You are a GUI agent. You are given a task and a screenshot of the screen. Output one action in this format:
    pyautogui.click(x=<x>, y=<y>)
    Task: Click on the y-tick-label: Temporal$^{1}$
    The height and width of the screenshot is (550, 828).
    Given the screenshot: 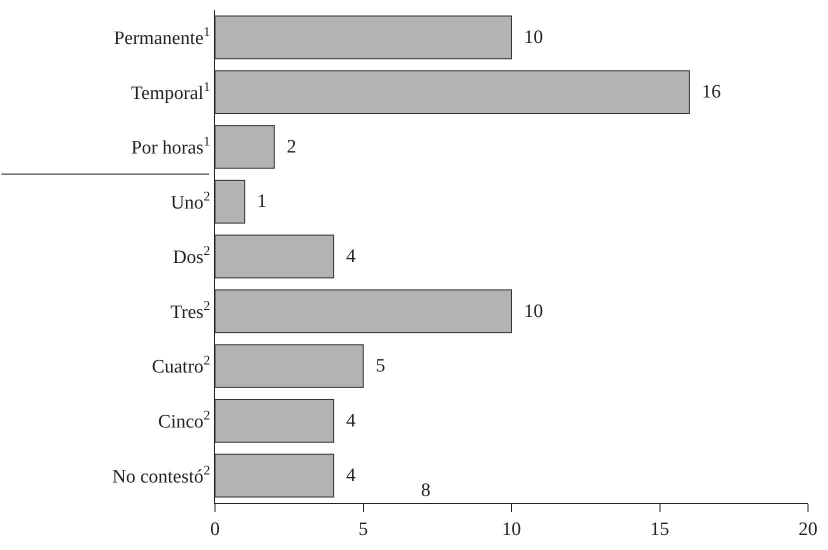 What is the action you would take?
    pyautogui.click(x=170, y=91)
    